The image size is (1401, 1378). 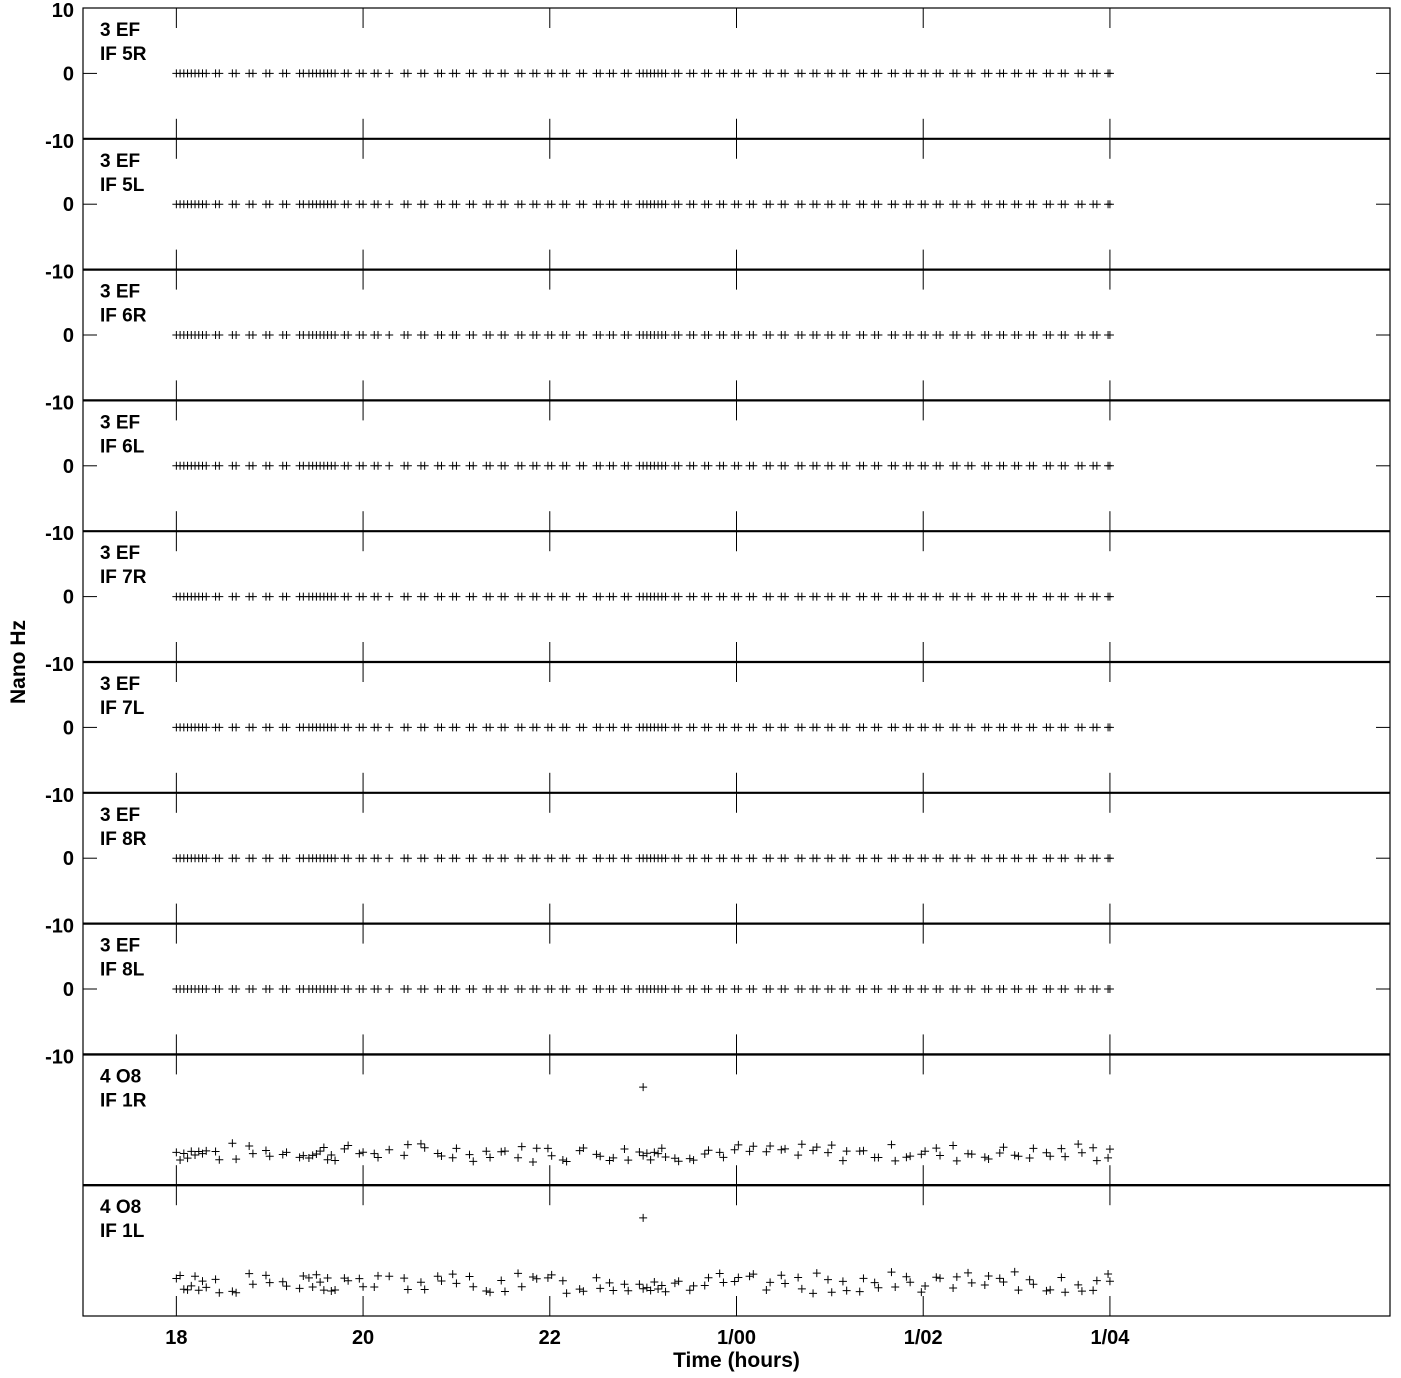 I want to click on x-tick-label: 18, so click(x=176, y=1338).